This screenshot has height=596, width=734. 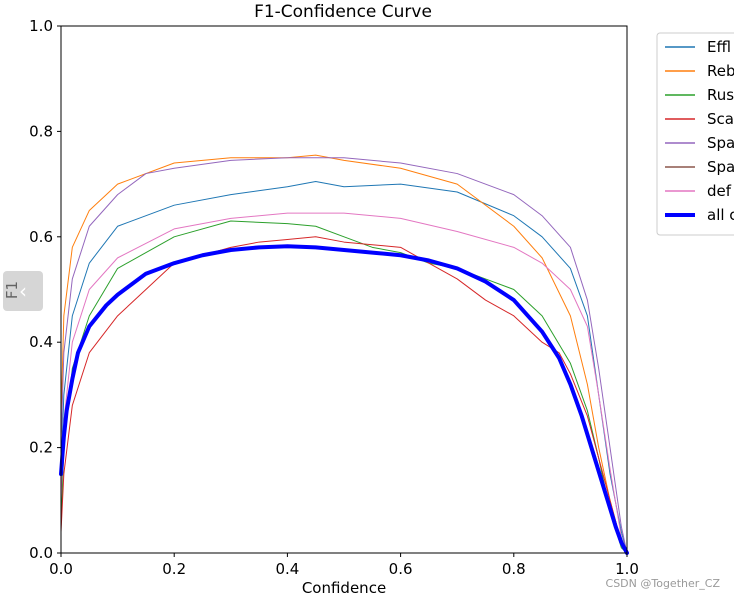 I want to click on y-tick-label: 0.0, so click(x=41, y=553).